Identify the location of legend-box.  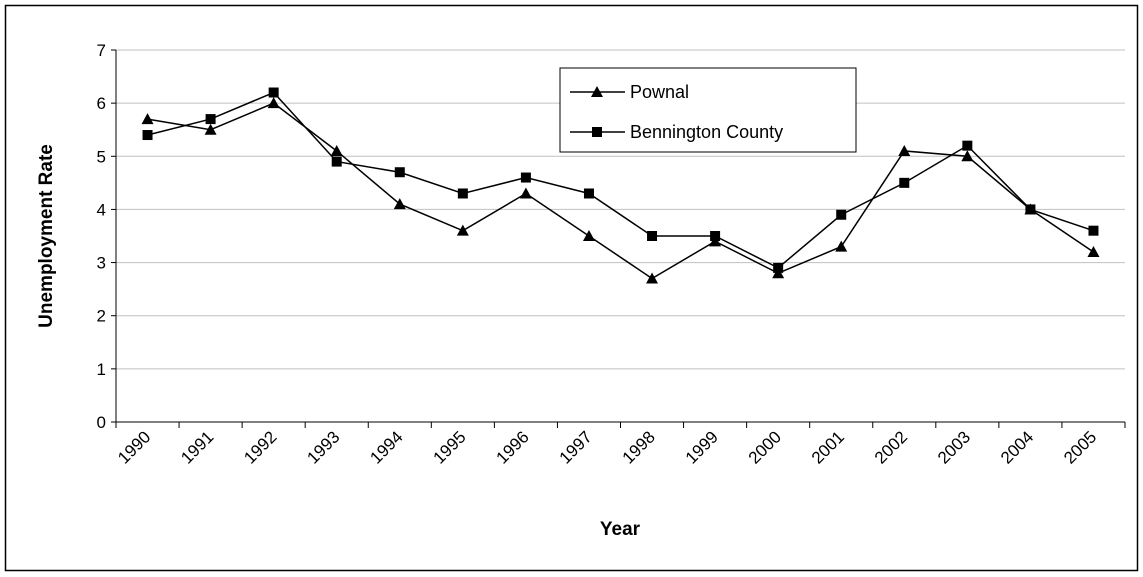
(708, 110).